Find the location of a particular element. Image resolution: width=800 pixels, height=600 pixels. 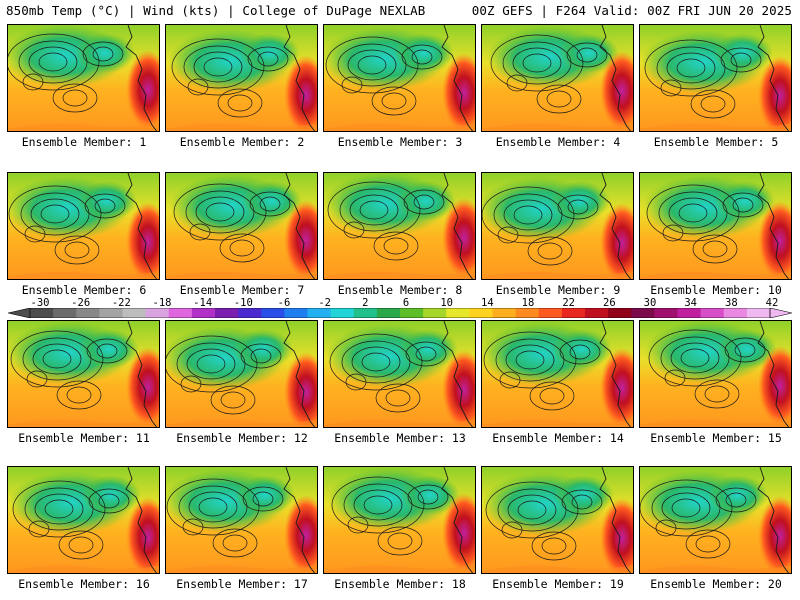

member-caption: Ensemble Member: 19 is located at coordinates (558, 584).